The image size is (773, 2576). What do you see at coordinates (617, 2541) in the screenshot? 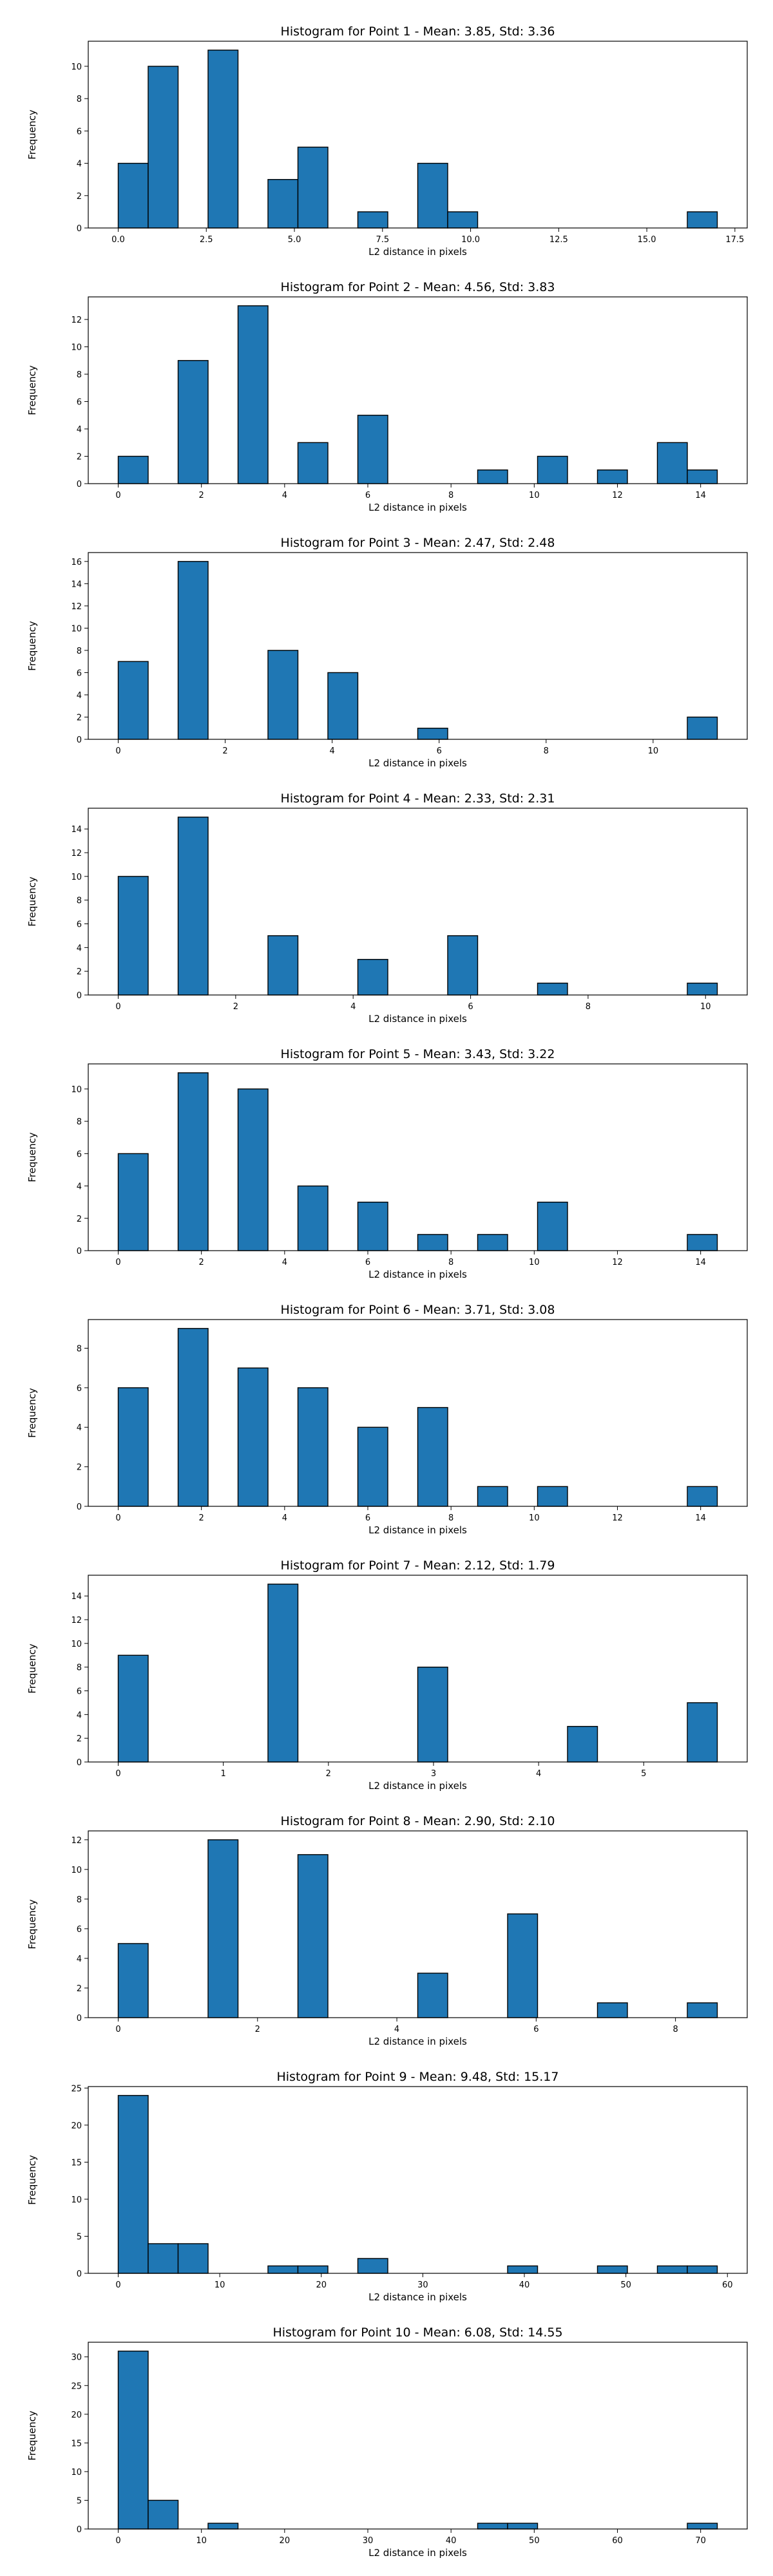
I see `x-tick-label: 60` at bounding box center [617, 2541].